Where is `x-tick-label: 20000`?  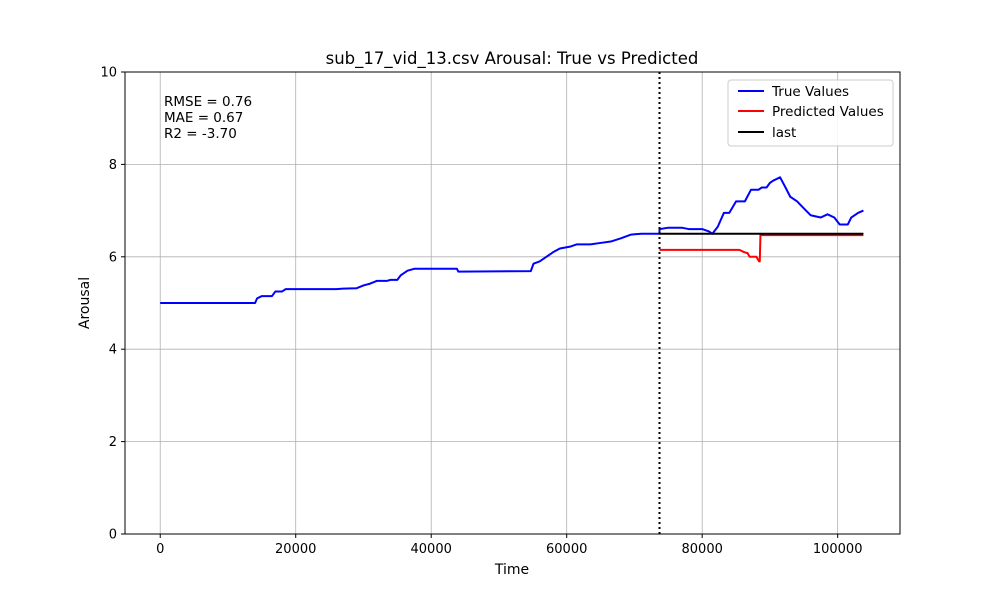
x-tick-label: 20000 is located at coordinates (295, 549).